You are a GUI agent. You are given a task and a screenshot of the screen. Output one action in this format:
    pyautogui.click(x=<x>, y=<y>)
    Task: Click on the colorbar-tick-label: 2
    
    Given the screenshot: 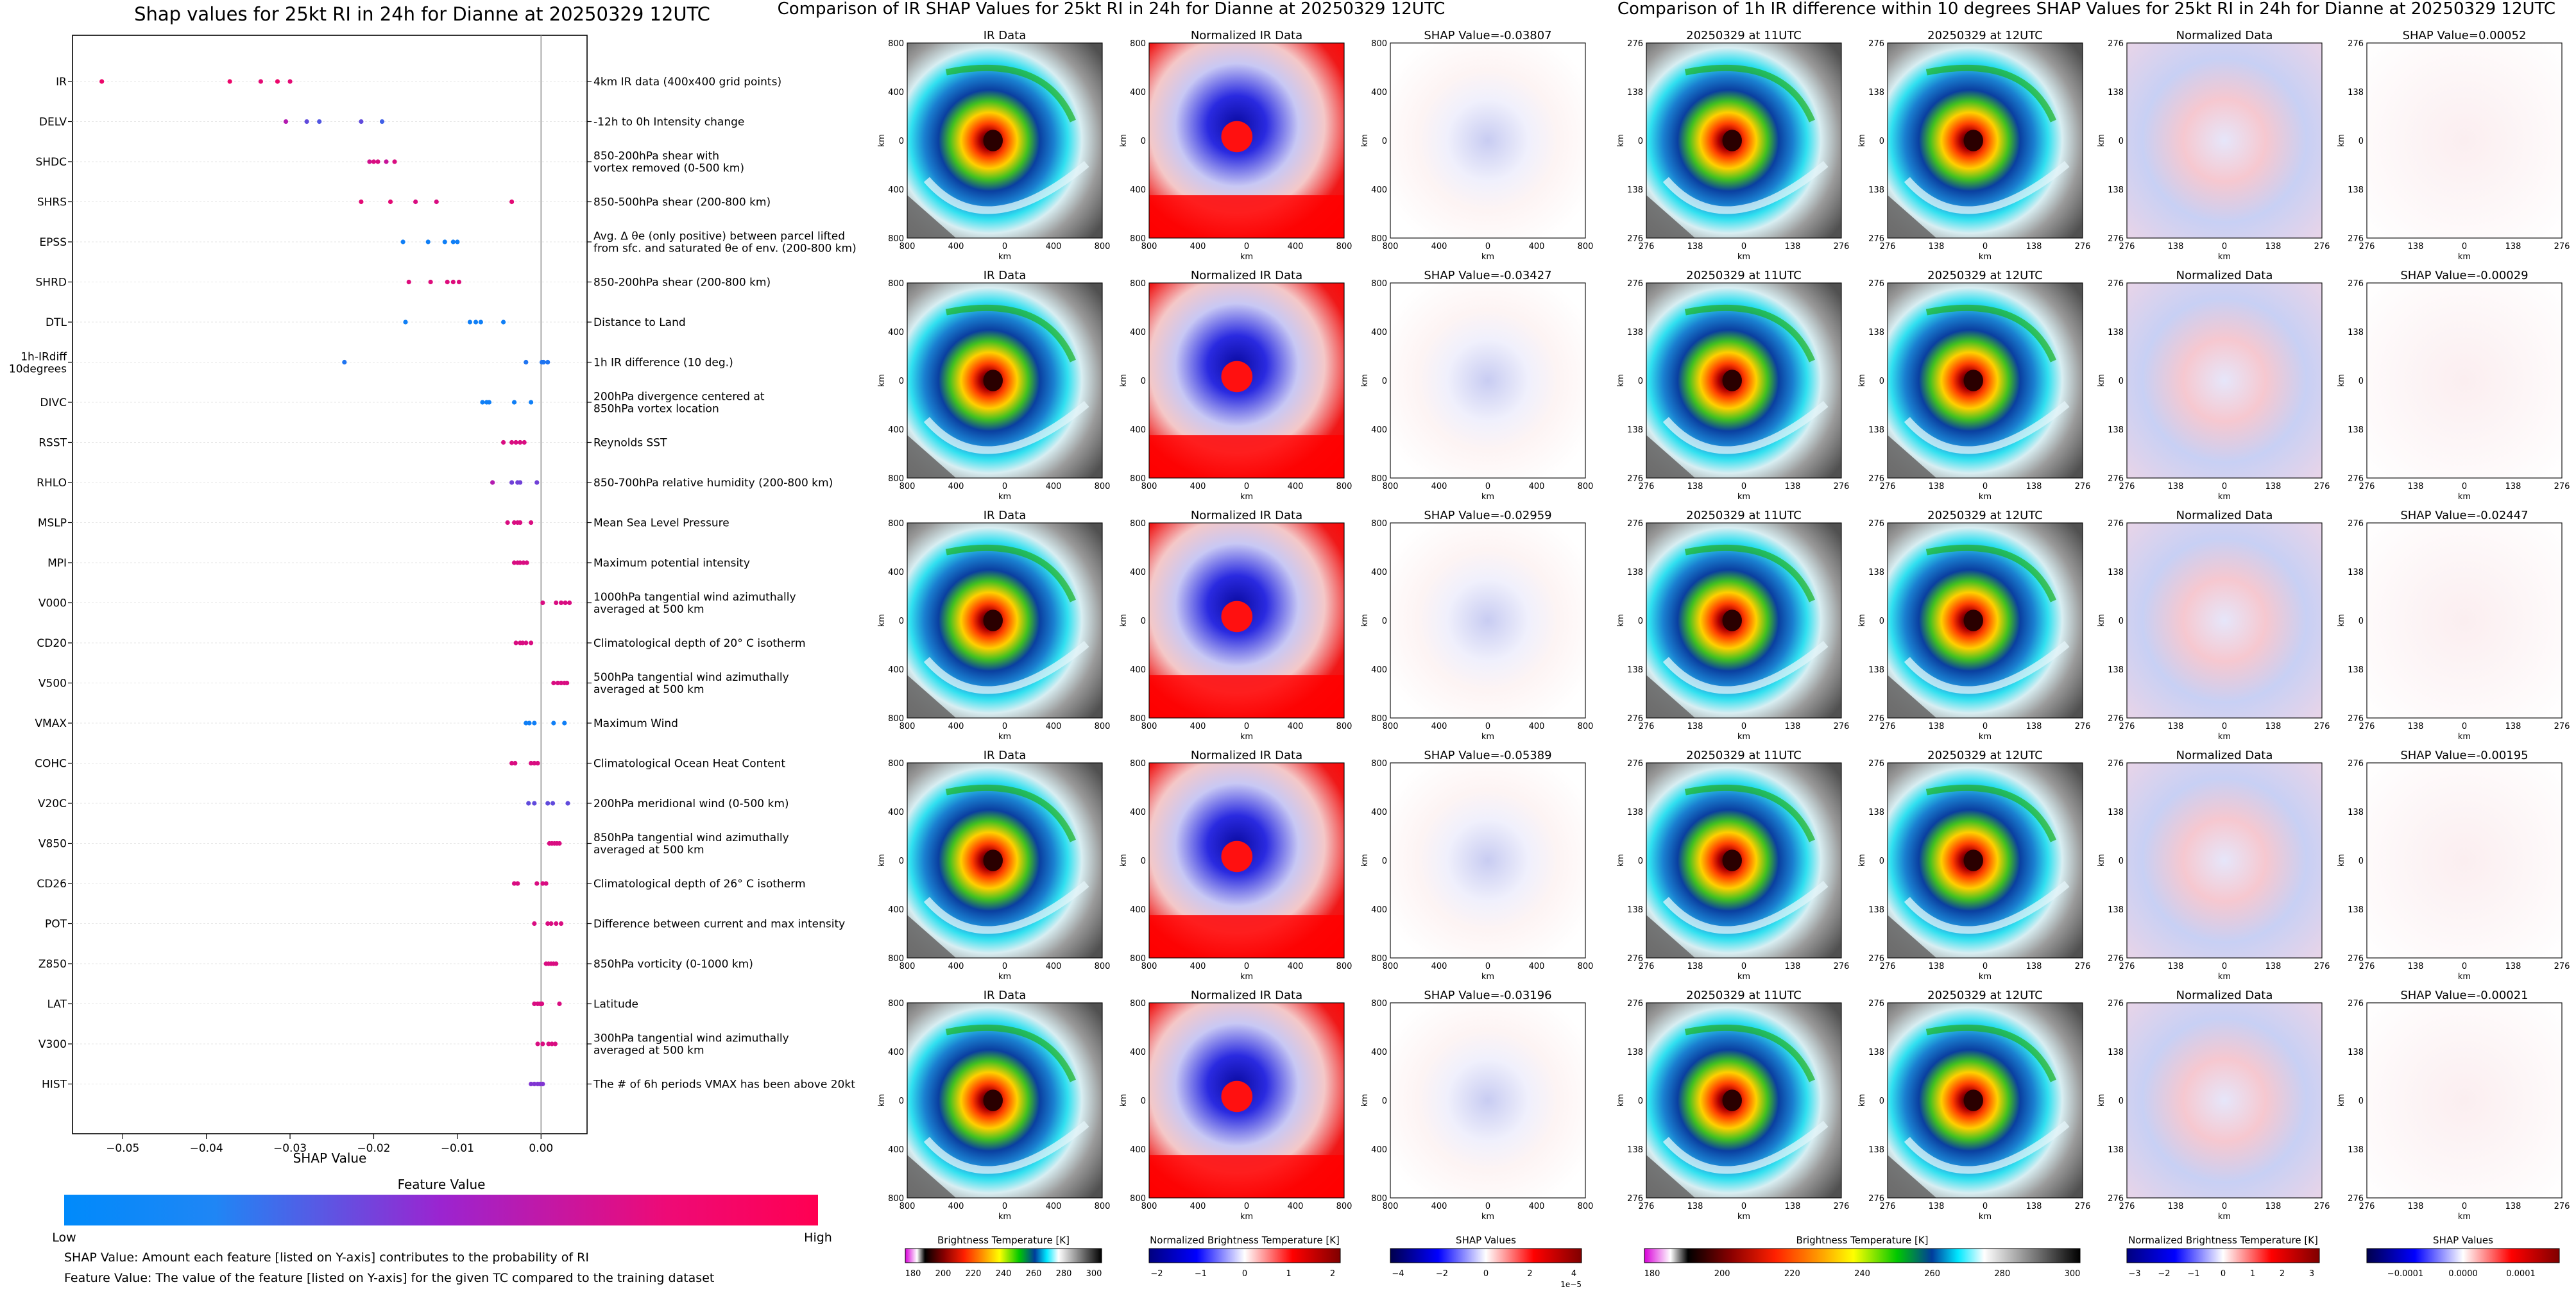 What is the action you would take?
    pyautogui.click(x=2282, y=1274)
    